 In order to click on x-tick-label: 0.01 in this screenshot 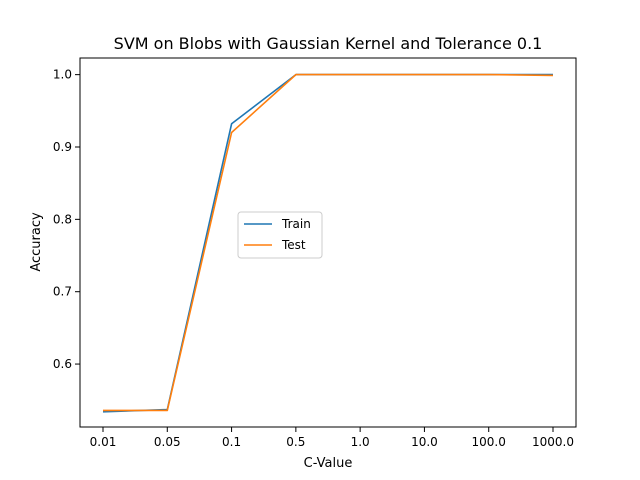, I will do `click(103, 442)`.